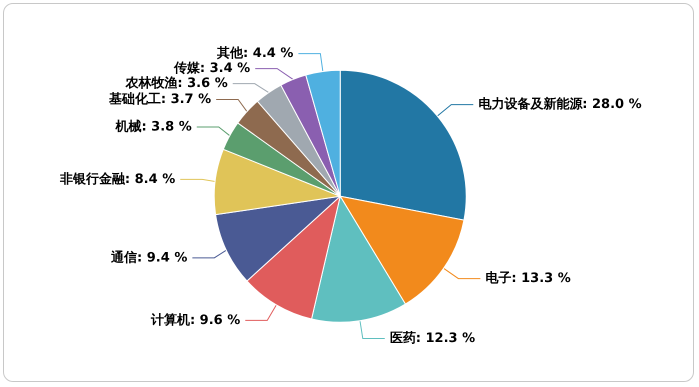  Describe the element at coordinates (160, 99) in the screenshot. I see `slice-label: 基础化工: 3.7 %` at that location.